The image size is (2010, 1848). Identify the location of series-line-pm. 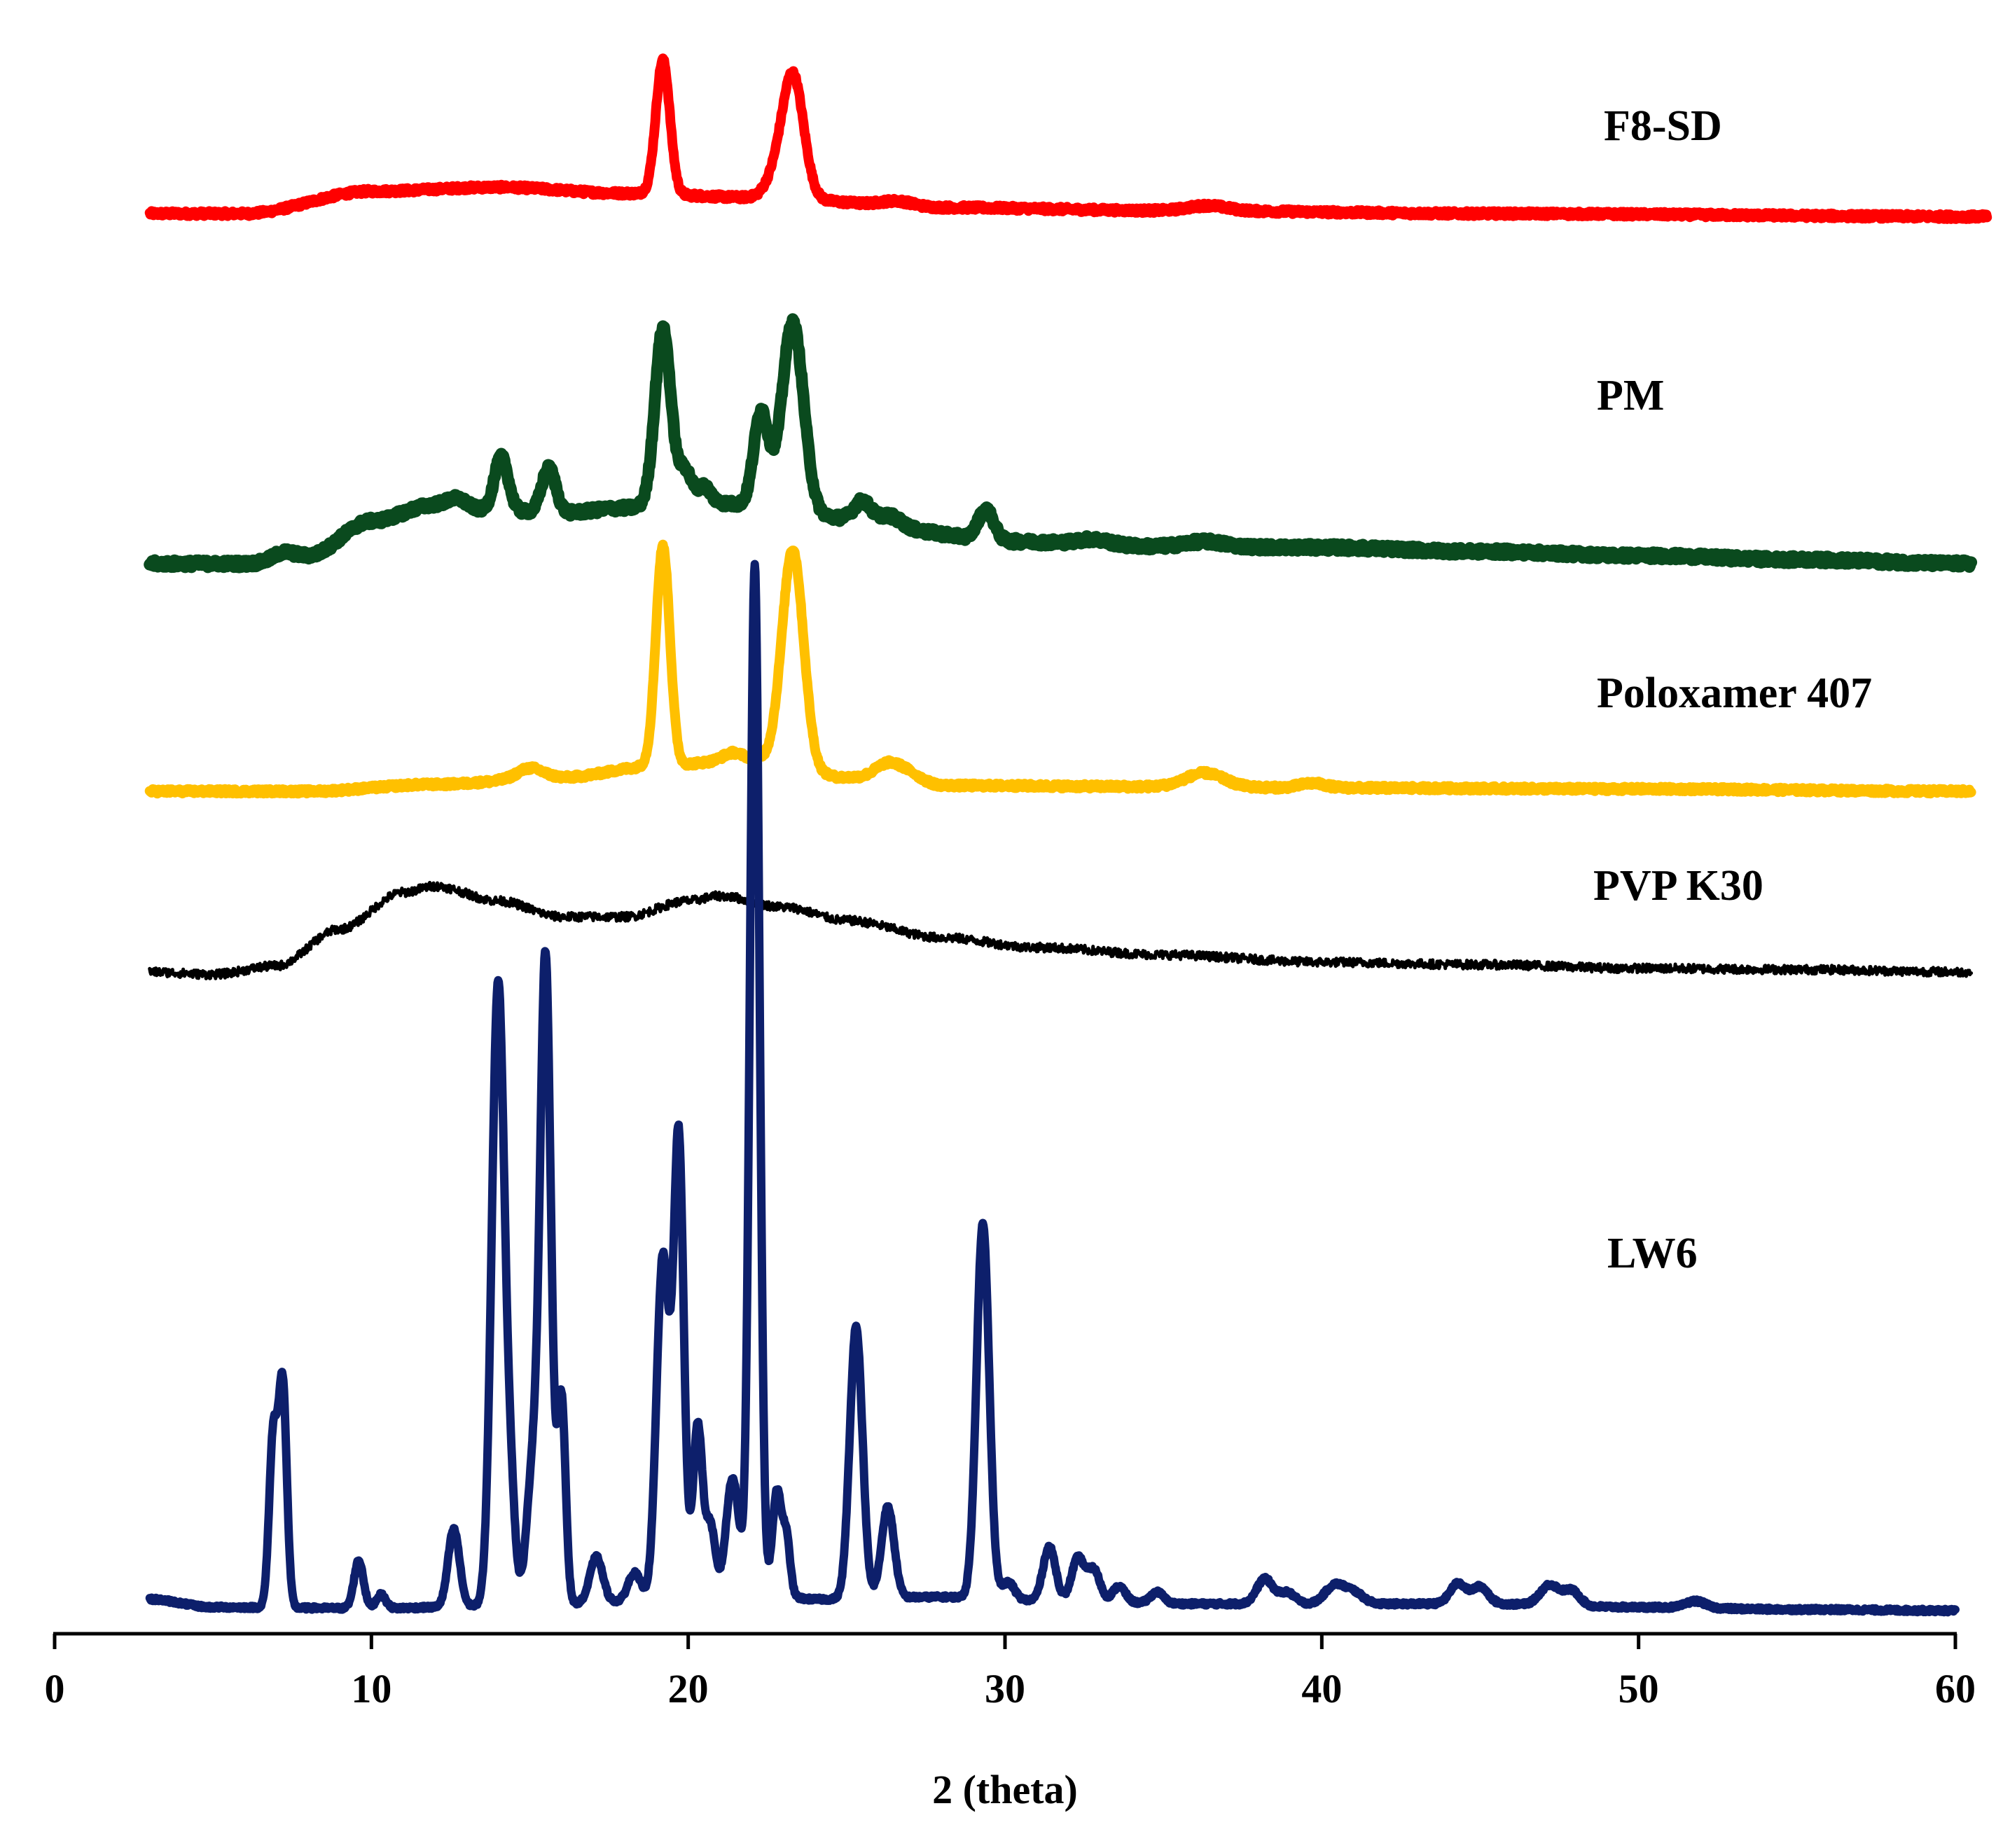
(1061, 443).